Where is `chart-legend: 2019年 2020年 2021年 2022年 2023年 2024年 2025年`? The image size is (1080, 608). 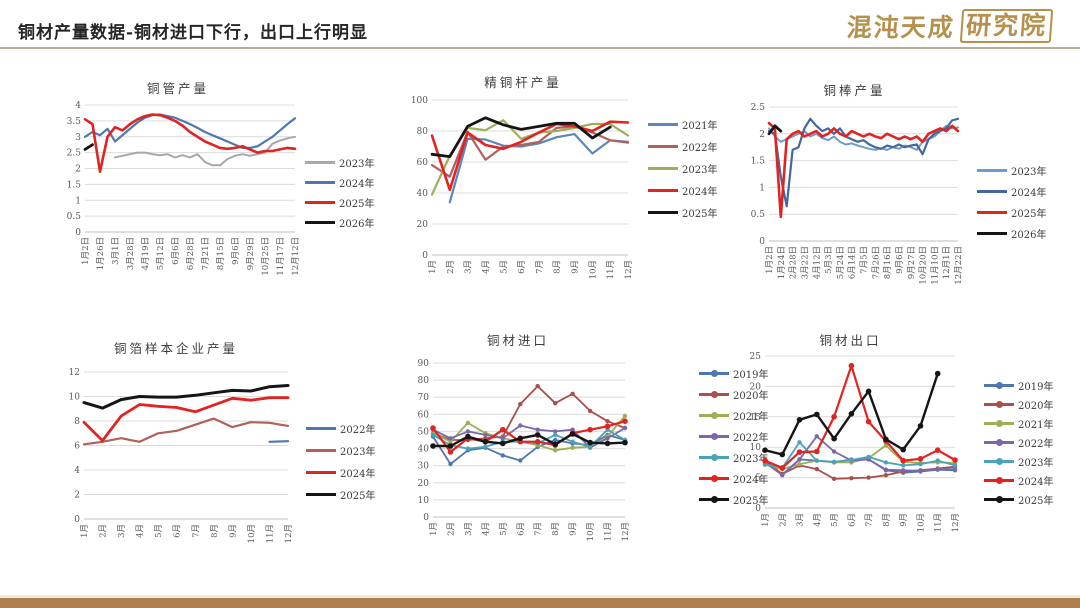 chart-legend: 2019年 2020年 2021年 2022年 2023年 2024年 2025年 is located at coordinates (734, 437).